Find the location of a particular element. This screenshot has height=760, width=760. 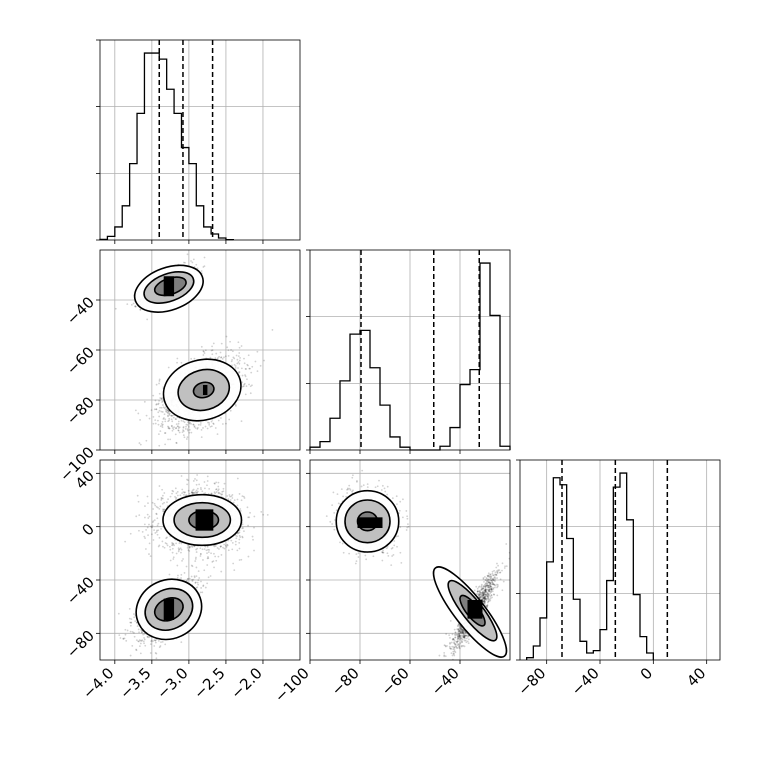

axes-frame is located at coordinates (620, 560).